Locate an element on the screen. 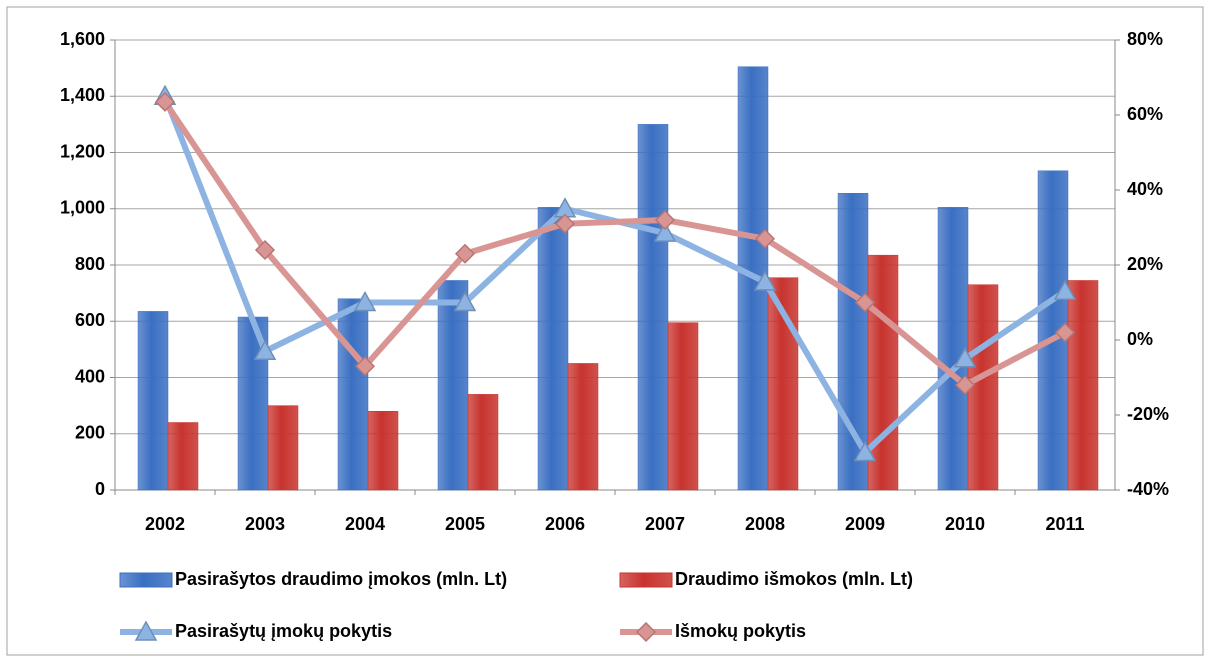  y2-tick-label: 20% is located at coordinates (1145, 264).